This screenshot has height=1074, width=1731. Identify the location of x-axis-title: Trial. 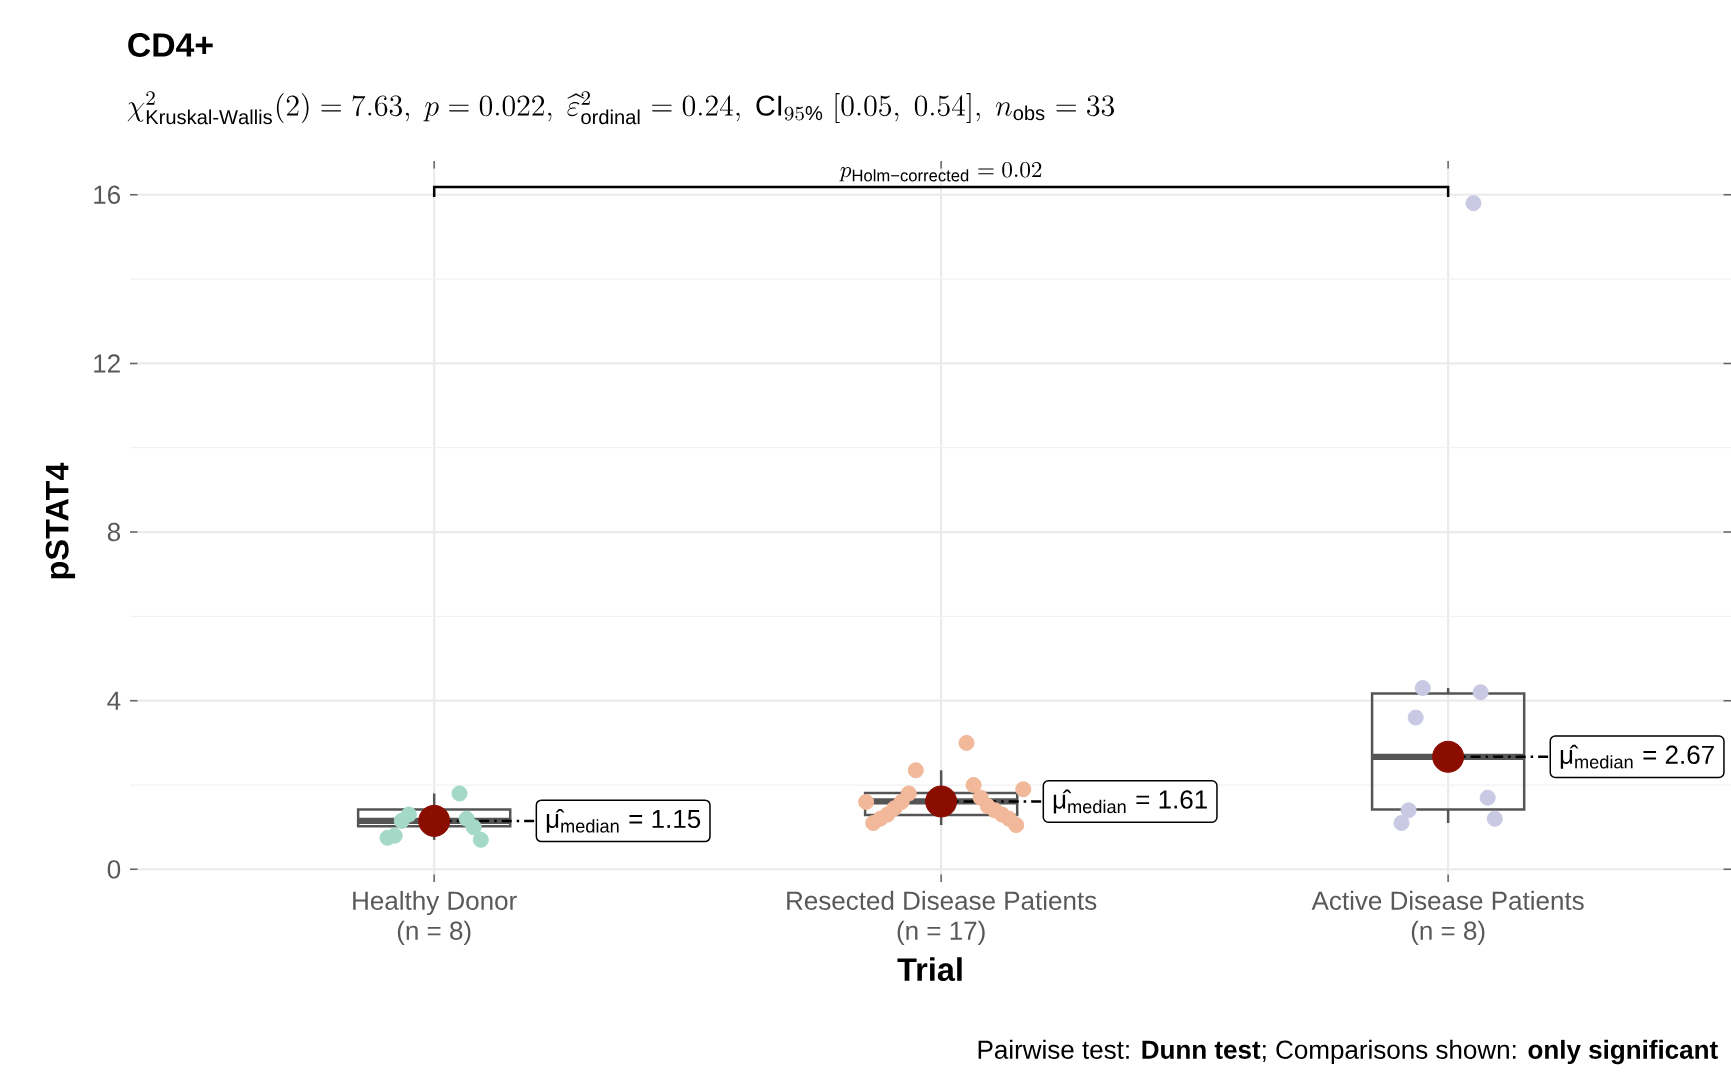
(929, 969).